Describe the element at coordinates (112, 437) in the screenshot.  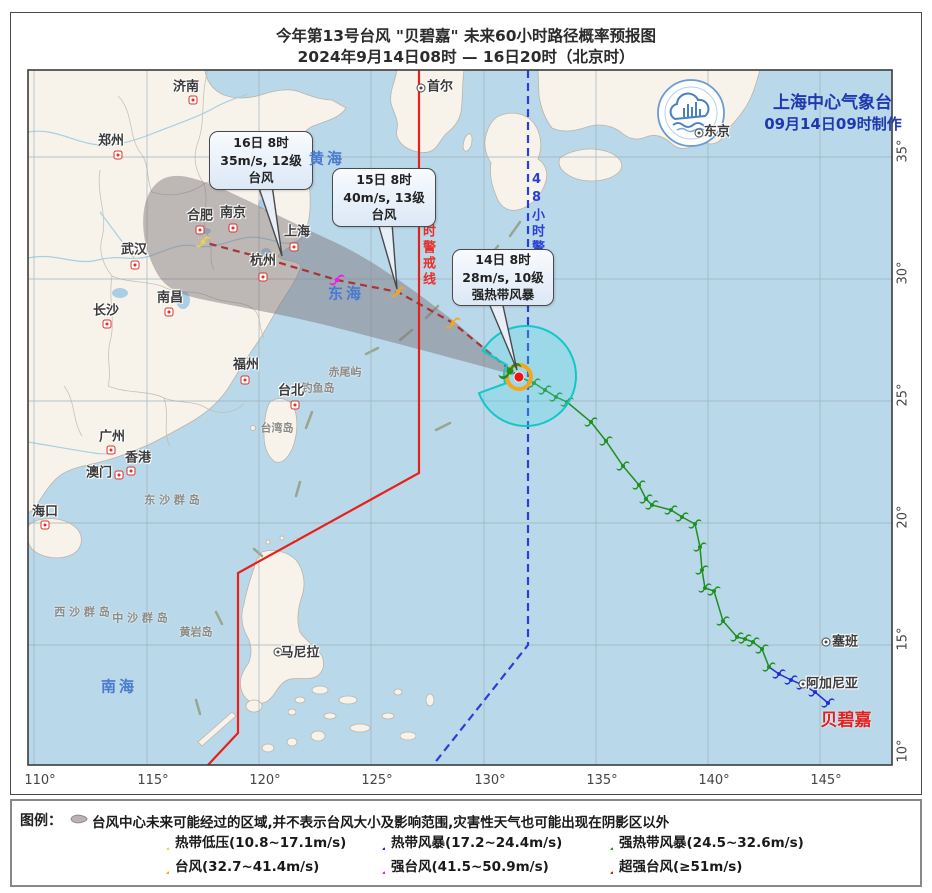
I see `city-label: 广州` at that location.